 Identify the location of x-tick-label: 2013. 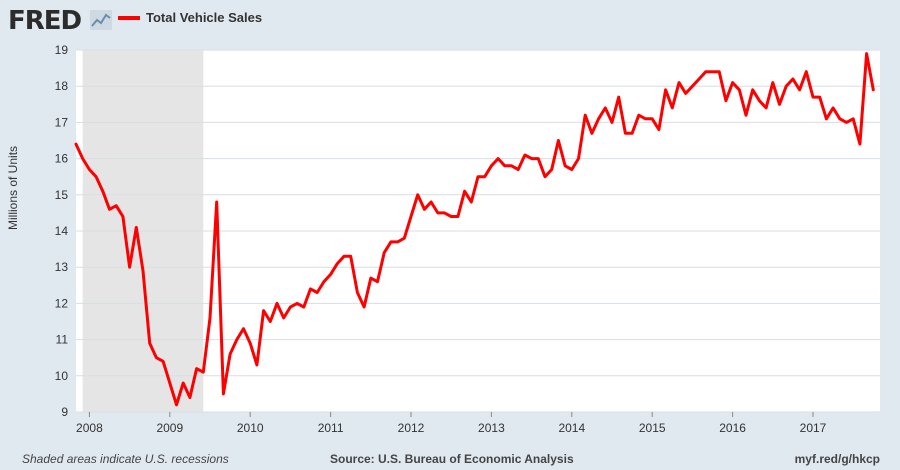
(491, 428).